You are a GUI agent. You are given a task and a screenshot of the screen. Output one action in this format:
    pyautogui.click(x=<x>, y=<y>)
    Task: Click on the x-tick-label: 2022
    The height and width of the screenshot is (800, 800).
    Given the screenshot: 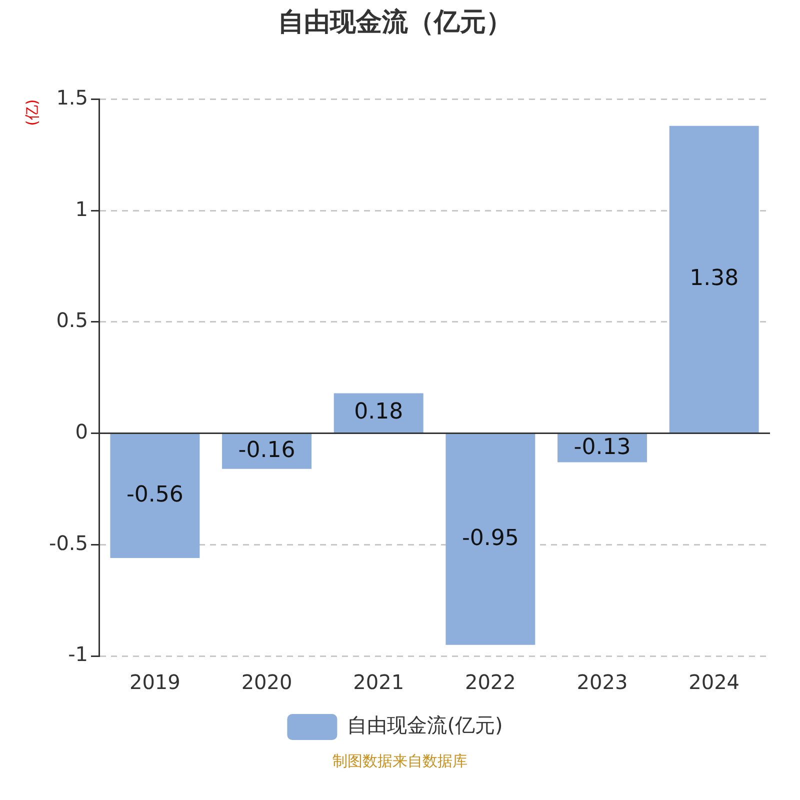 What is the action you would take?
    pyautogui.click(x=490, y=682)
    